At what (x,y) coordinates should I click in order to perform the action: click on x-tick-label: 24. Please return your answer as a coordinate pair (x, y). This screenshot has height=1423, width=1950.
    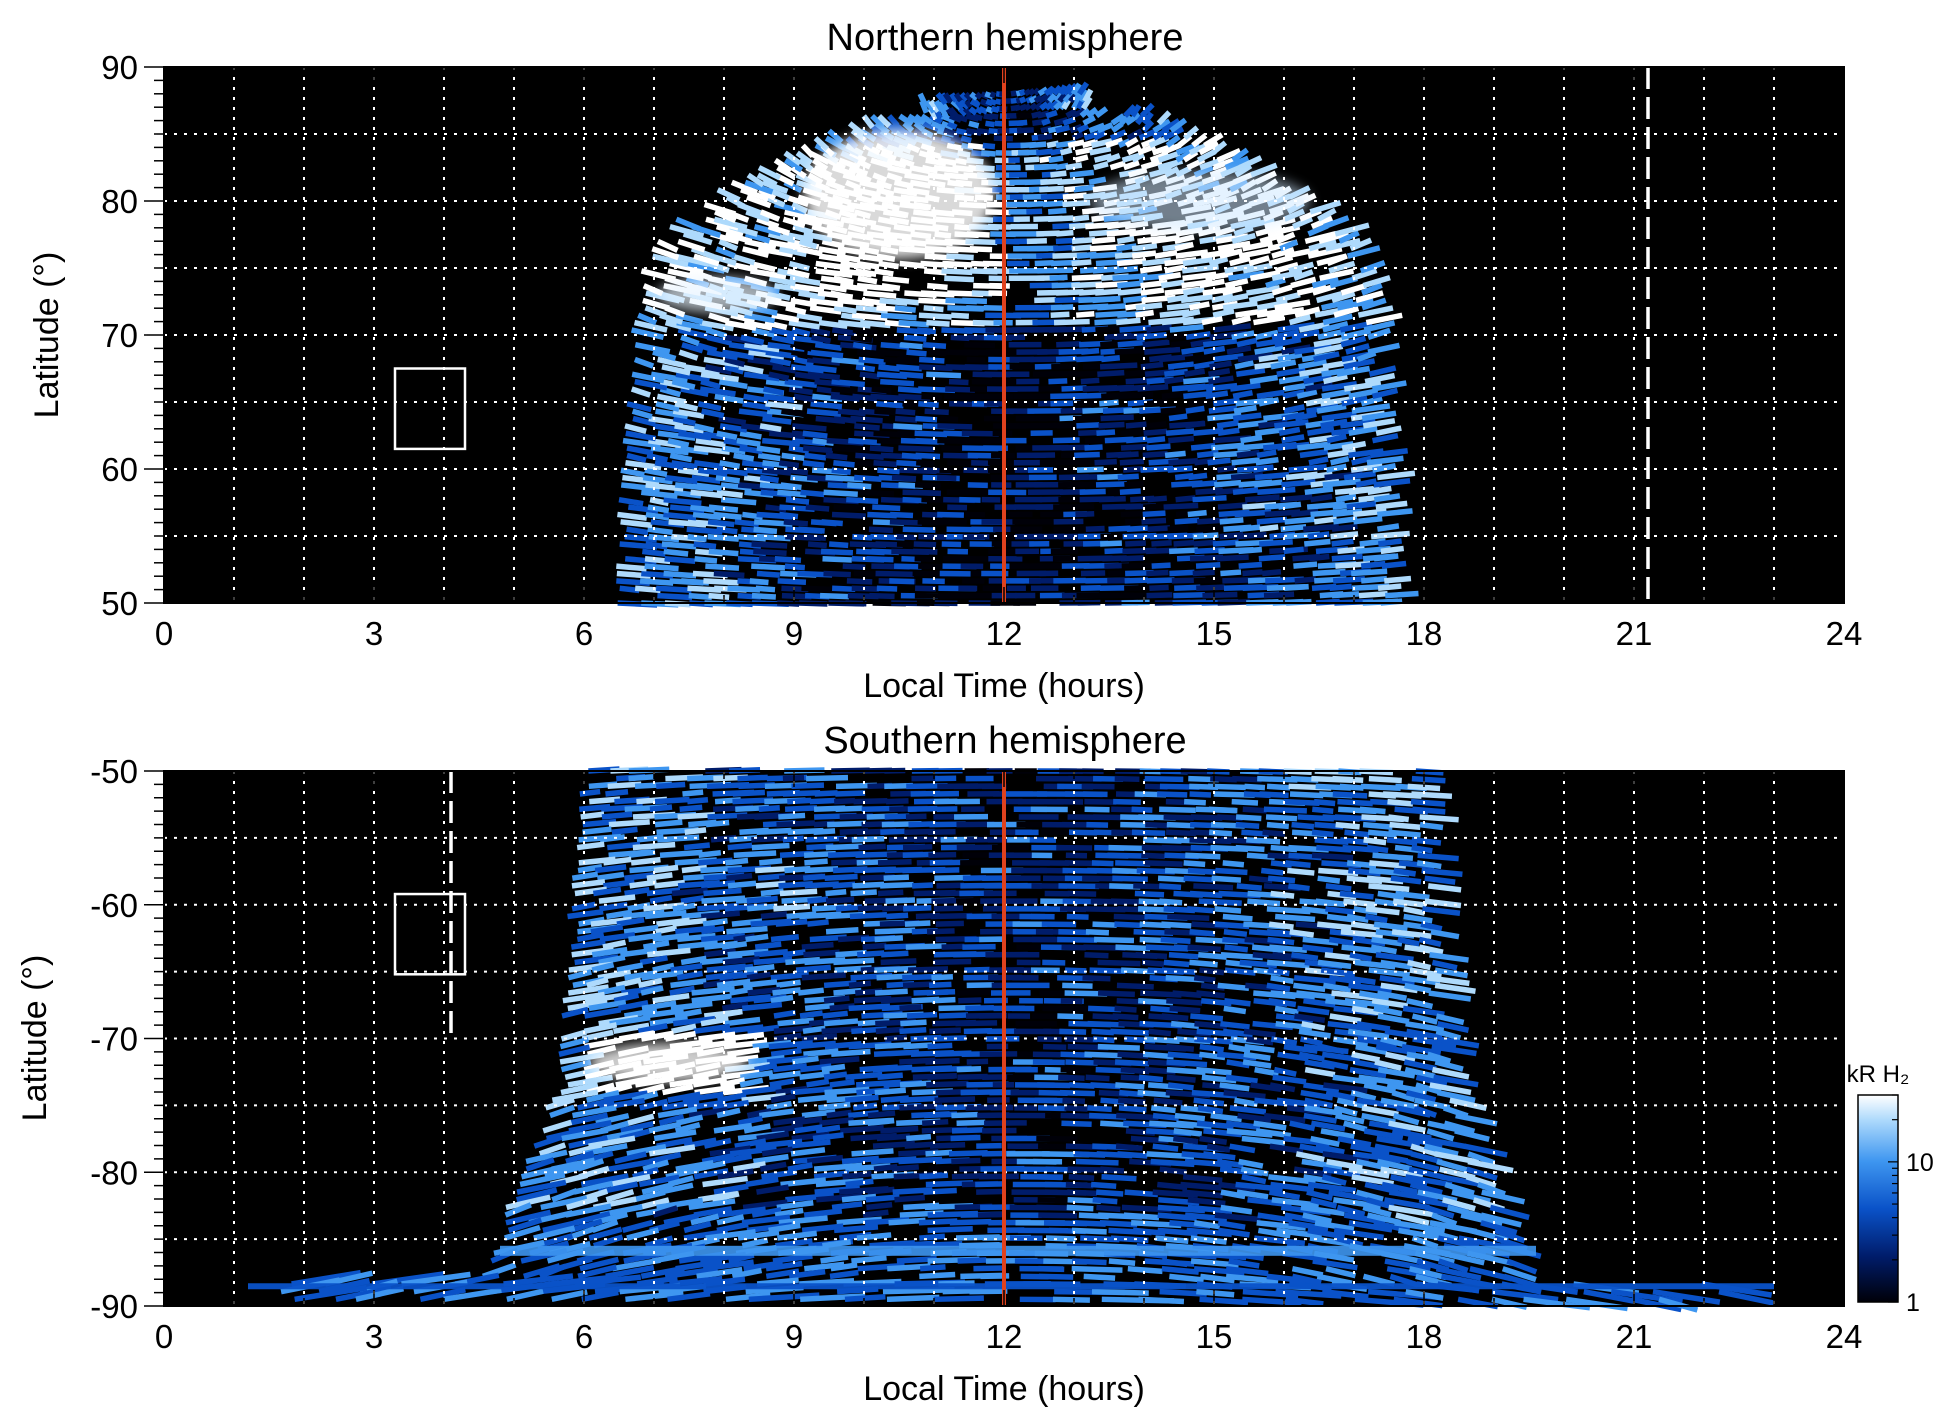
    Looking at the image, I should click on (1844, 1336).